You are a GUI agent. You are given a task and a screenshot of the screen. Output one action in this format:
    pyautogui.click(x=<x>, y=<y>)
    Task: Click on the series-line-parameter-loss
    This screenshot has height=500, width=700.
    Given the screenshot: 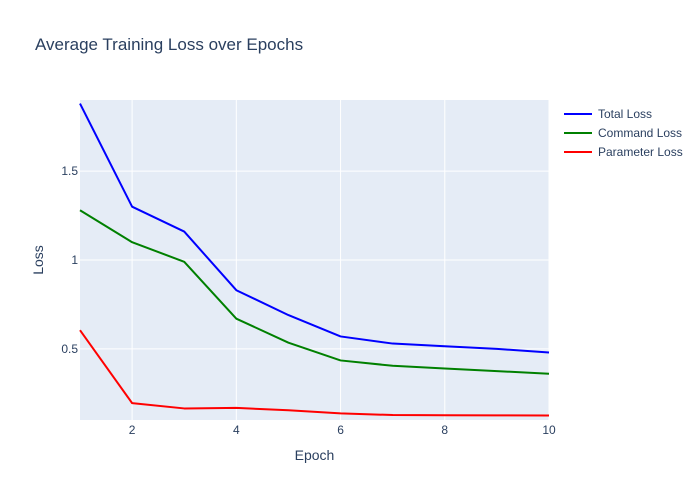 What is the action you would take?
    pyautogui.click(x=314, y=373)
    